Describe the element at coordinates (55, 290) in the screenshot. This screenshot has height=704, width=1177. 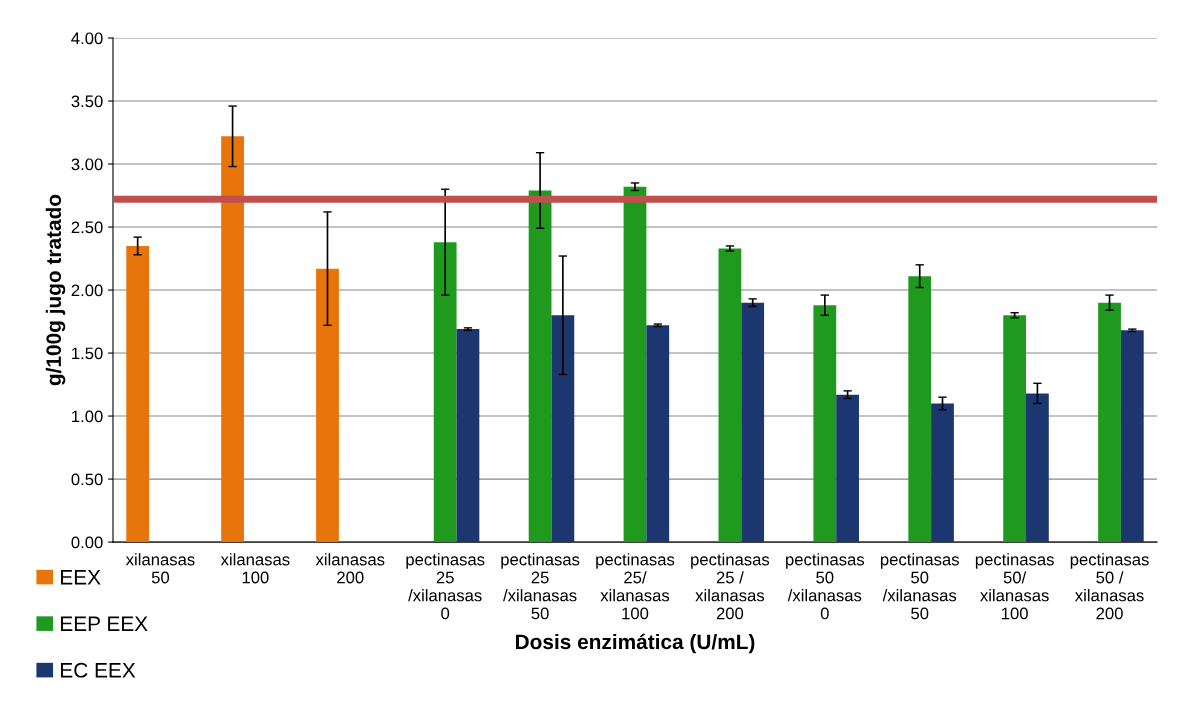
I see `y-axis-title: g/100g jugo tratado` at that location.